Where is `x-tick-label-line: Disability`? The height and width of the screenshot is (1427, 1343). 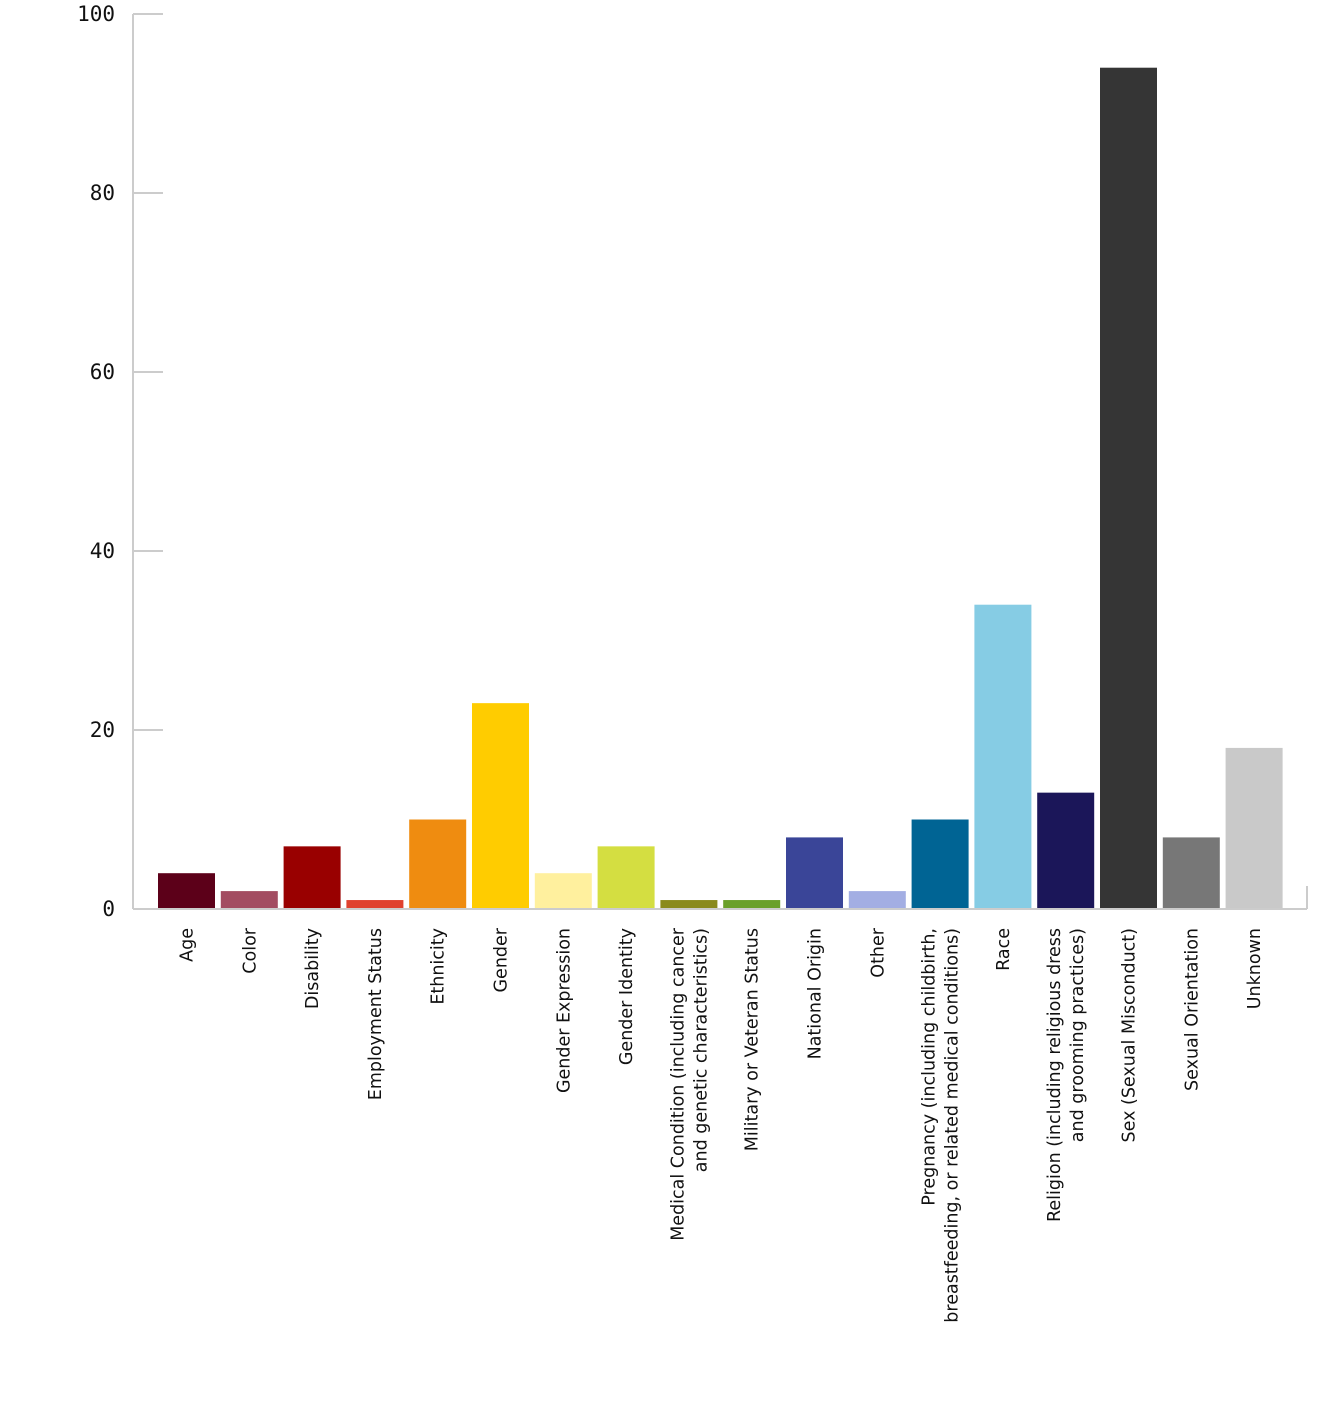
x-tick-label-line: Disability is located at coordinates (313, 968).